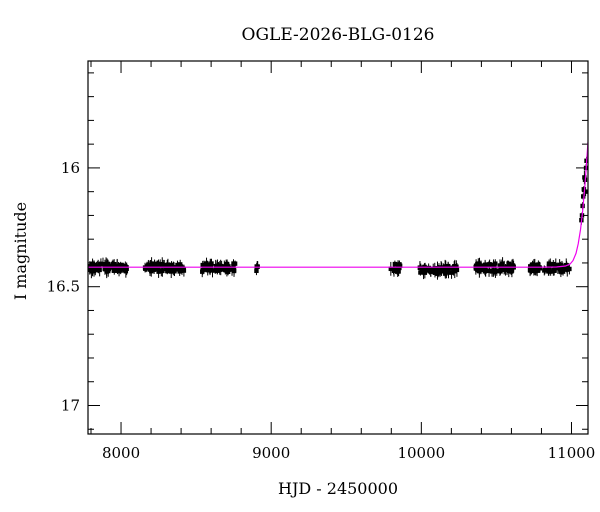 Image resolution: width=600 pixels, height=512 pixels. I want to click on x-tick-label: 8000, so click(121, 453).